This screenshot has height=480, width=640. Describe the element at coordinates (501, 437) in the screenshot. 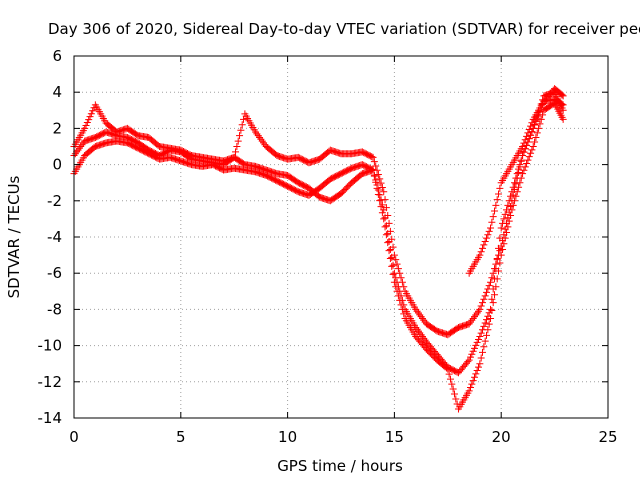

I see `x-tick-label: 20` at that location.